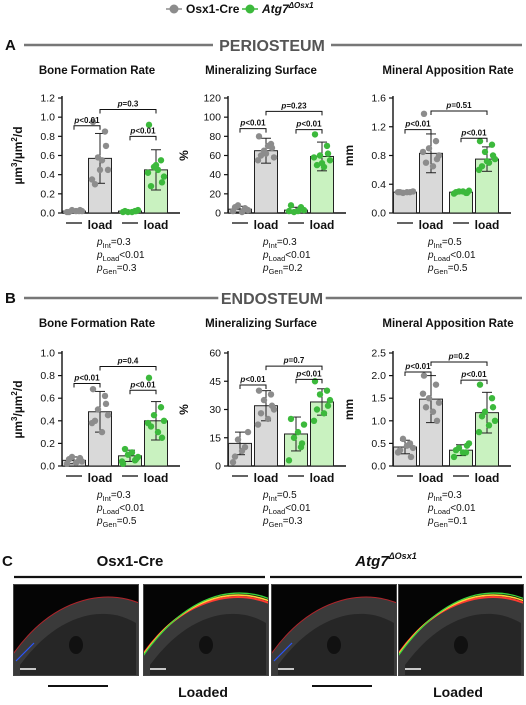 The image size is (526, 705). Describe the element at coordinates (215, 137) in the screenshot. I see `y-tick-label: 80` at that location.